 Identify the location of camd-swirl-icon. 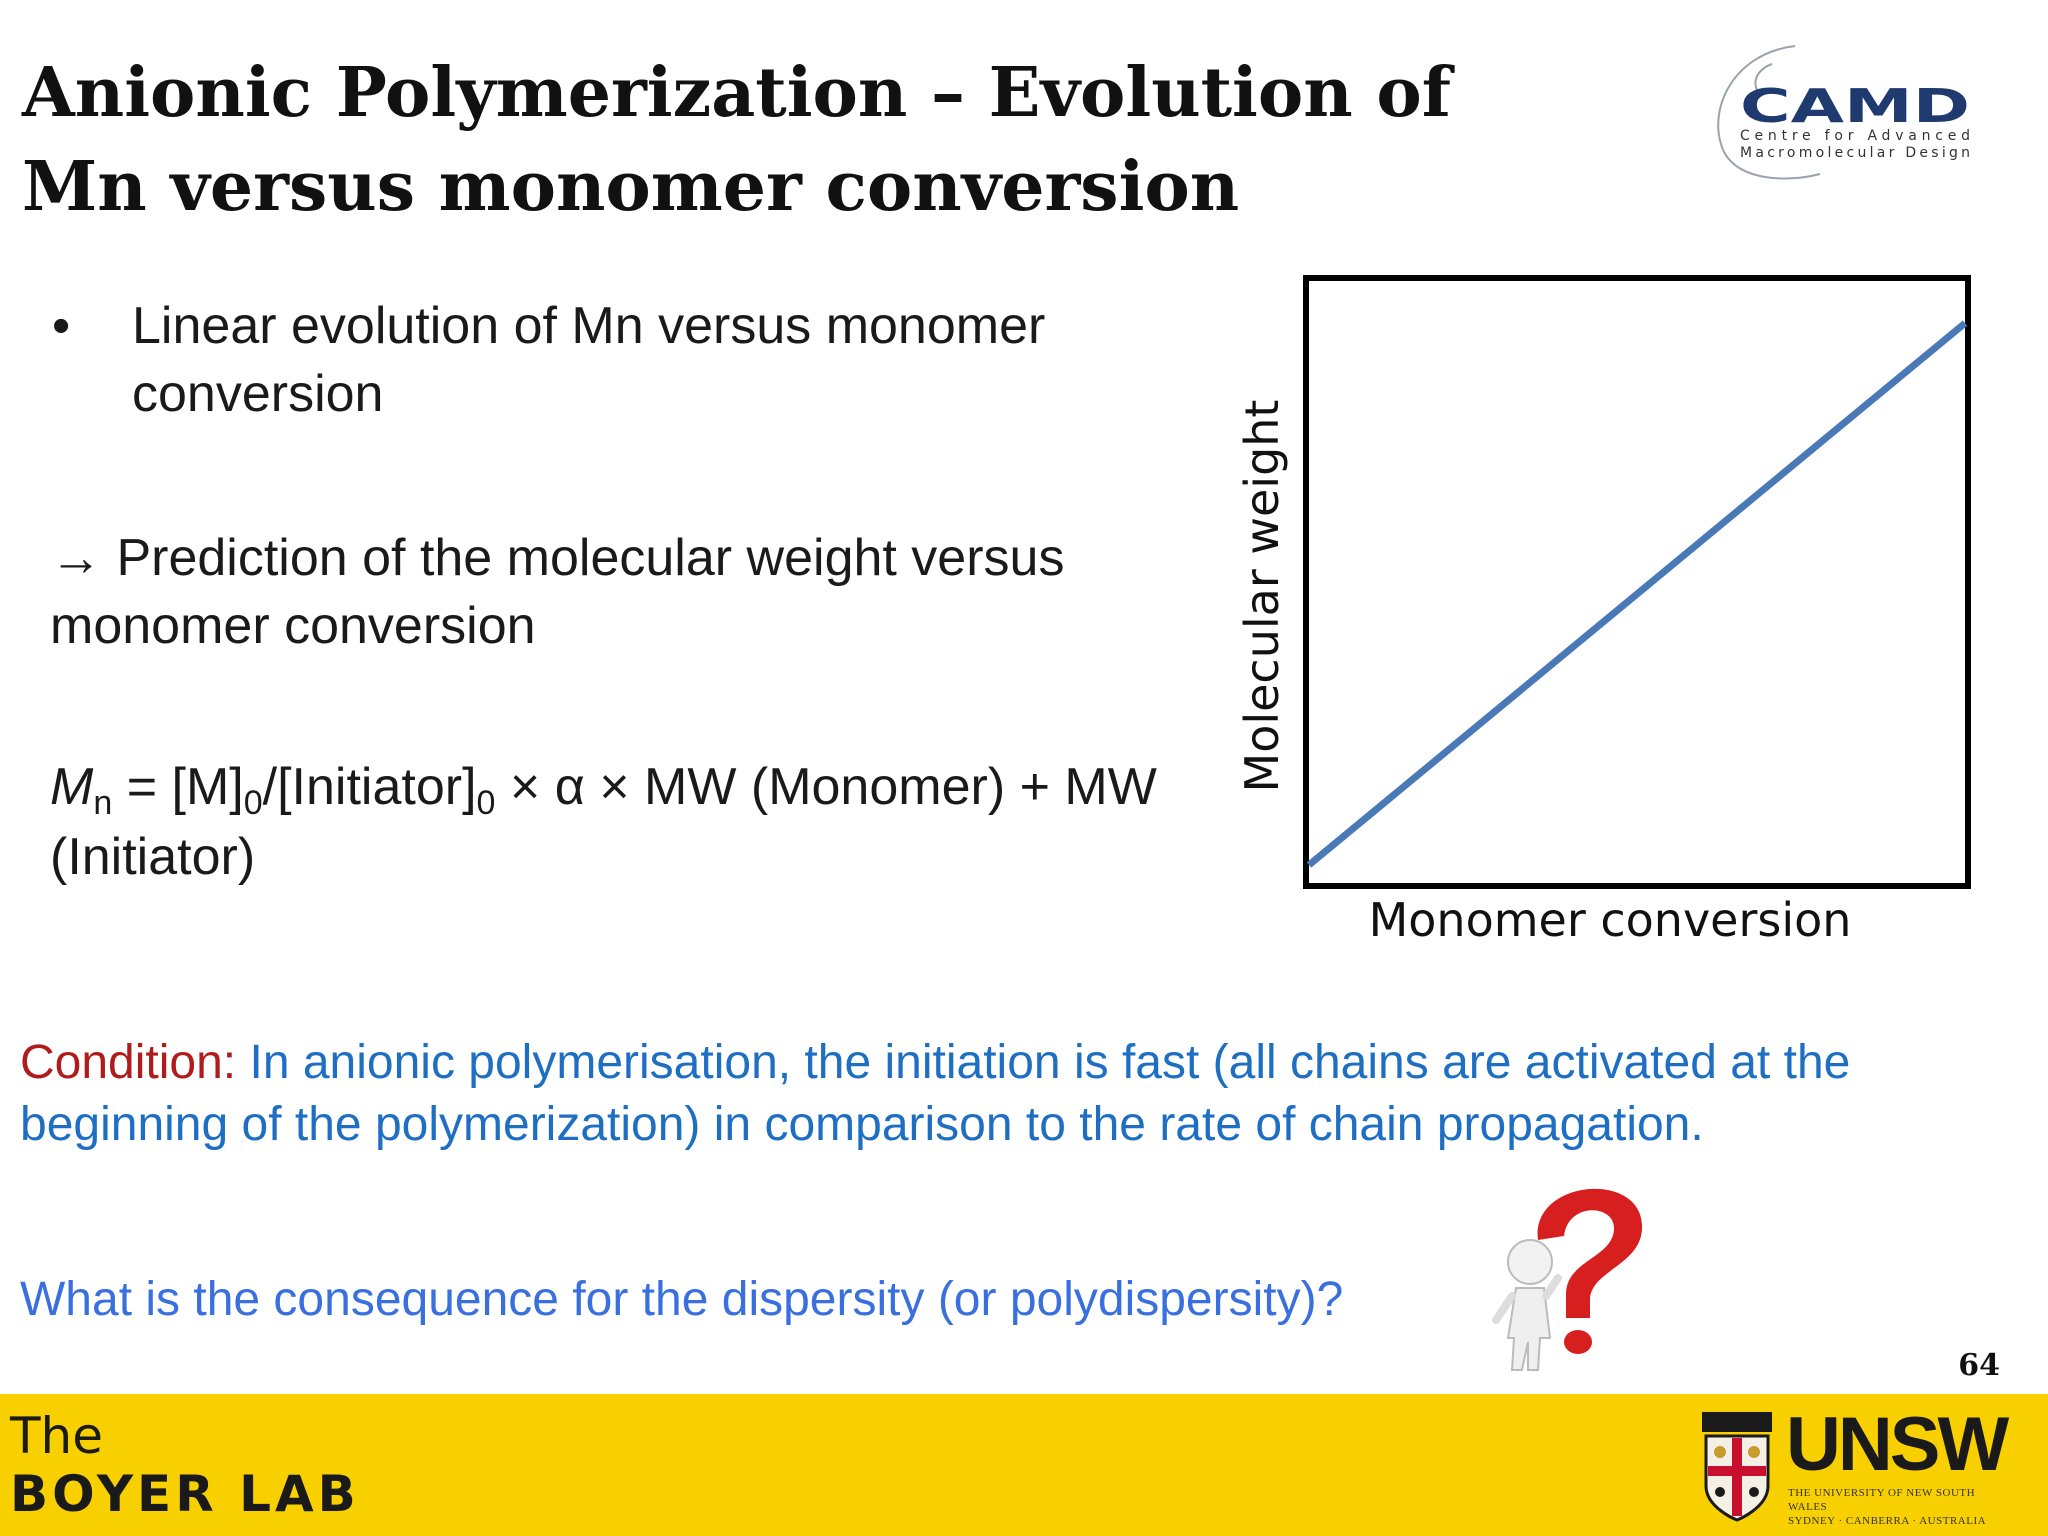
(1769, 112).